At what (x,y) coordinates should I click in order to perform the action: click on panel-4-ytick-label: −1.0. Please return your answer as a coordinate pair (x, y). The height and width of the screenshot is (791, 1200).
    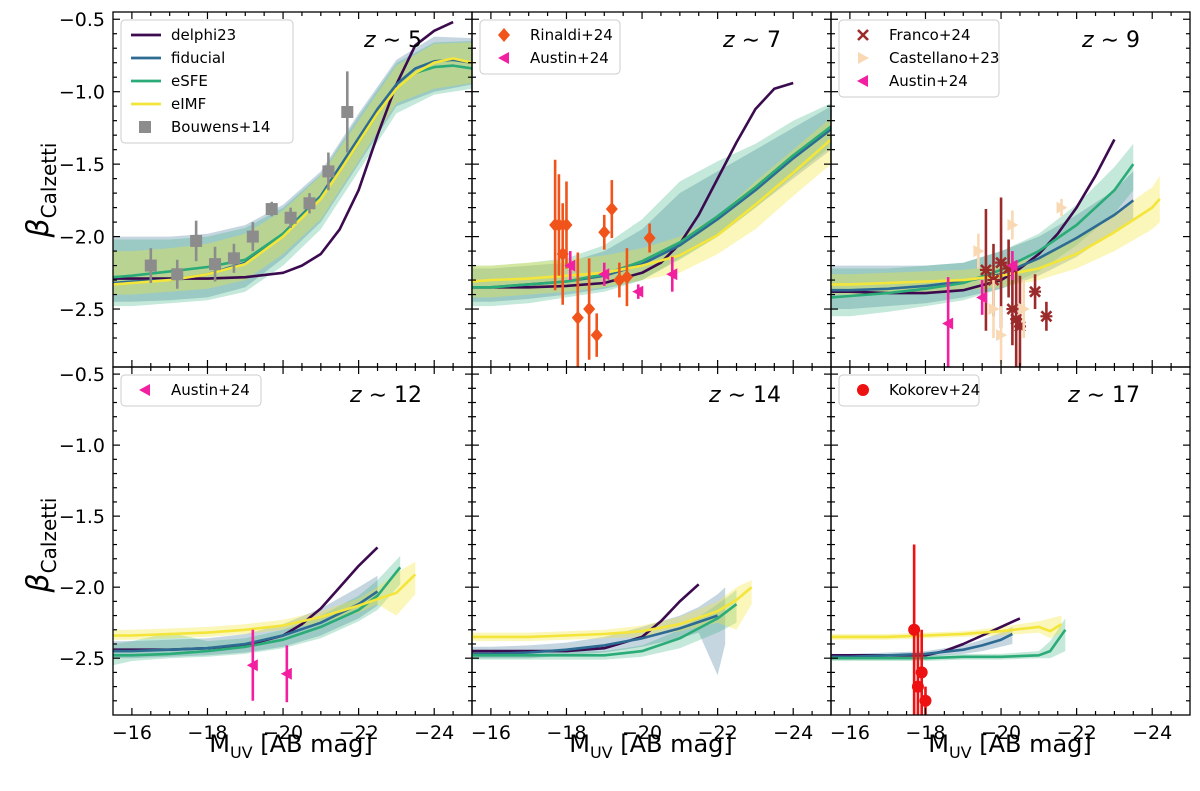
    Looking at the image, I should click on (82, 446).